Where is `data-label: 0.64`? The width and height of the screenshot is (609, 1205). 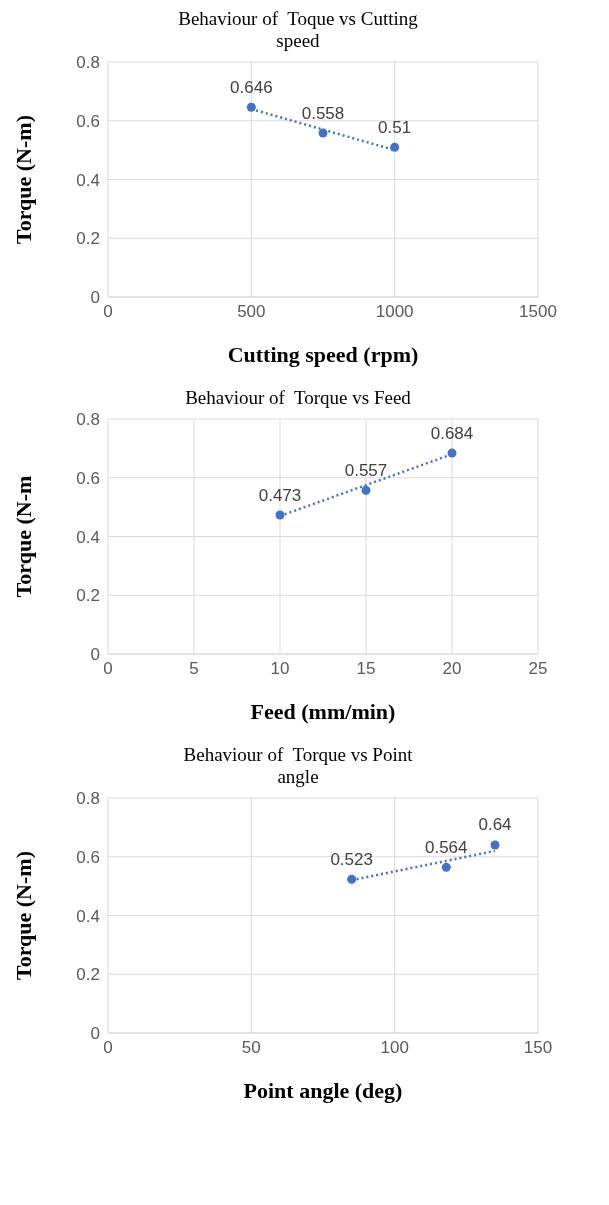 data-label: 0.64 is located at coordinates (495, 825).